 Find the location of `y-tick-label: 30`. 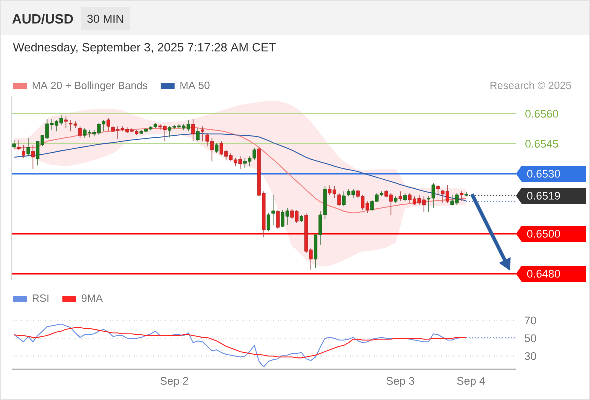

y-tick-label: 30 is located at coordinates (530, 356).